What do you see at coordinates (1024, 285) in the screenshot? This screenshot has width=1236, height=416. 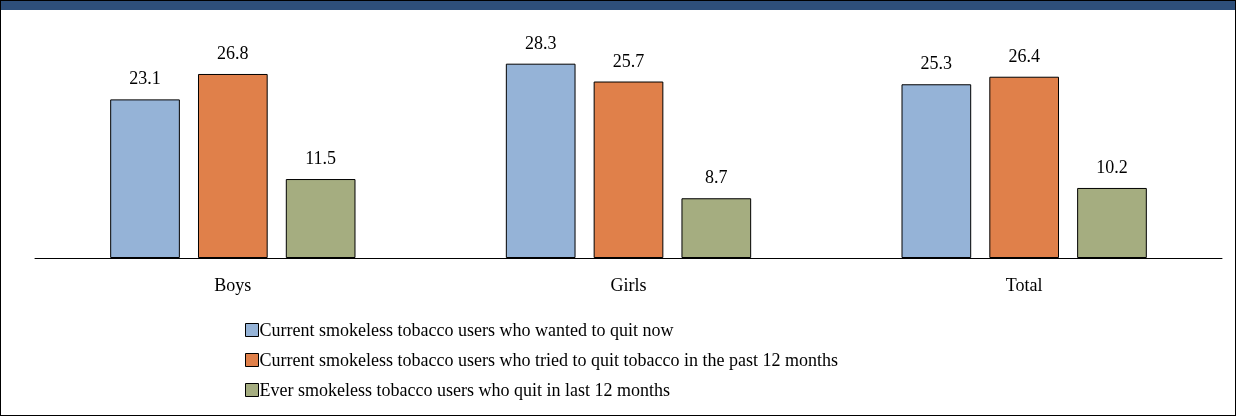 I see `x-tick-label: Total` at bounding box center [1024, 285].